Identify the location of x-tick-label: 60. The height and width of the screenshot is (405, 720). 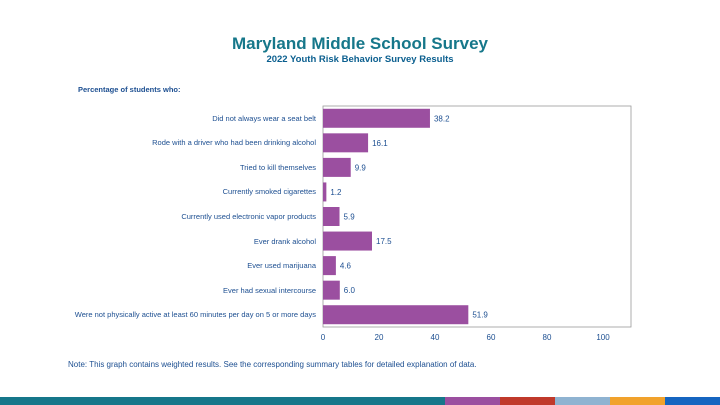
(491, 337).